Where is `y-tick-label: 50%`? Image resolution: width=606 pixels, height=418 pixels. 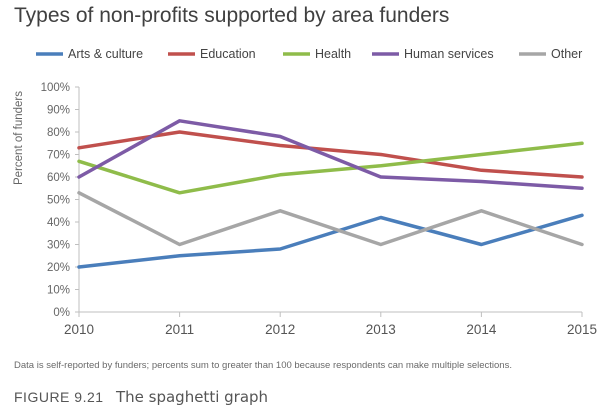 y-tick-label: 50% is located at coordinates (58, 201).